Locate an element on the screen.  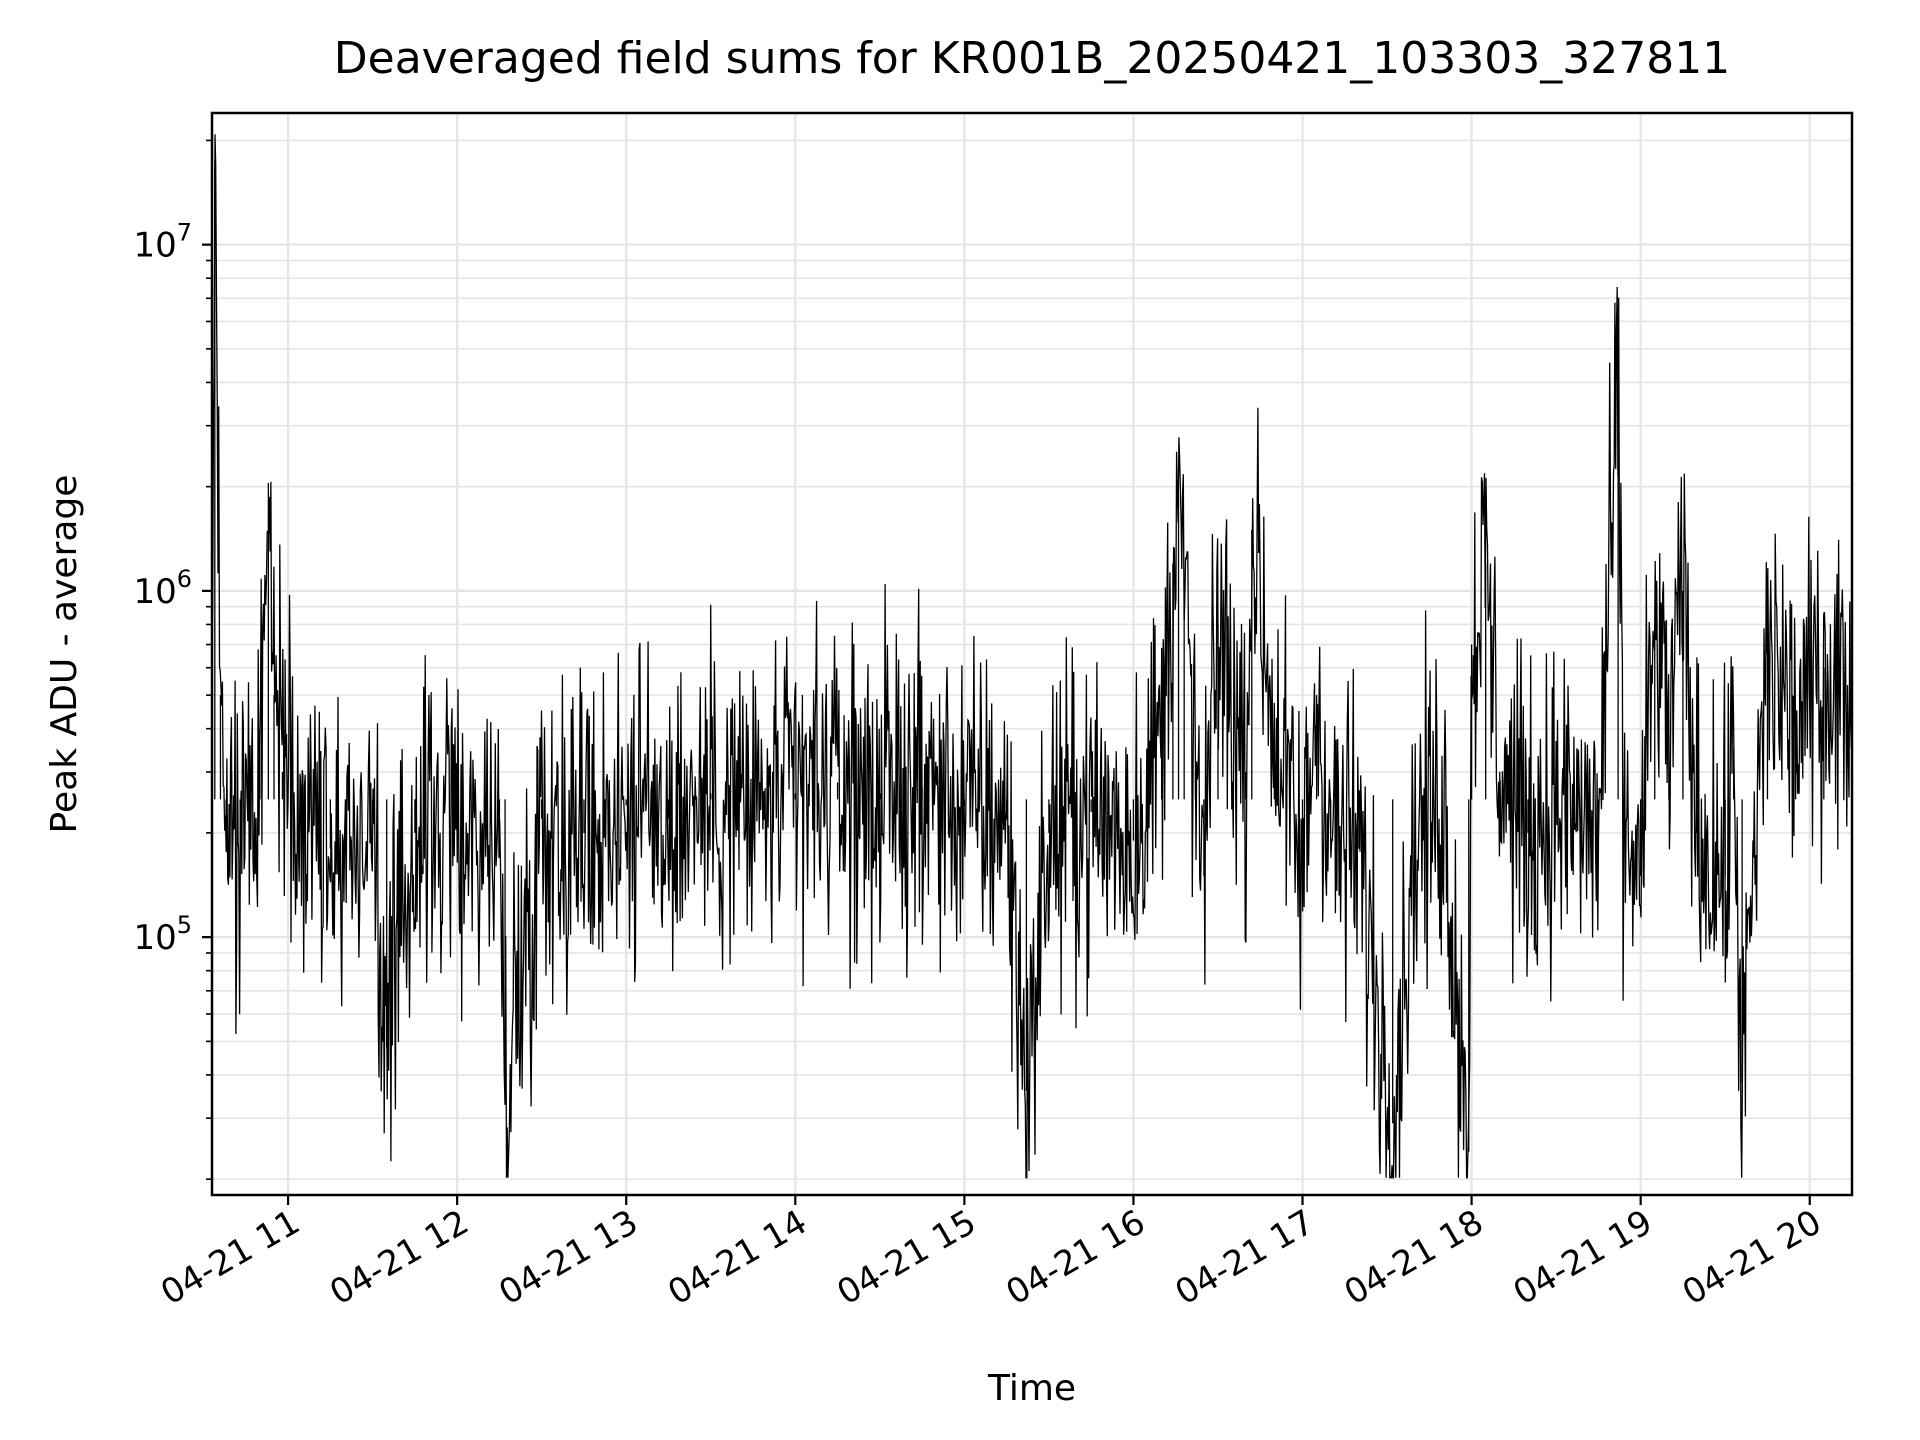
y-tick-label: 10⁵ is located at coordinates (162, 934).